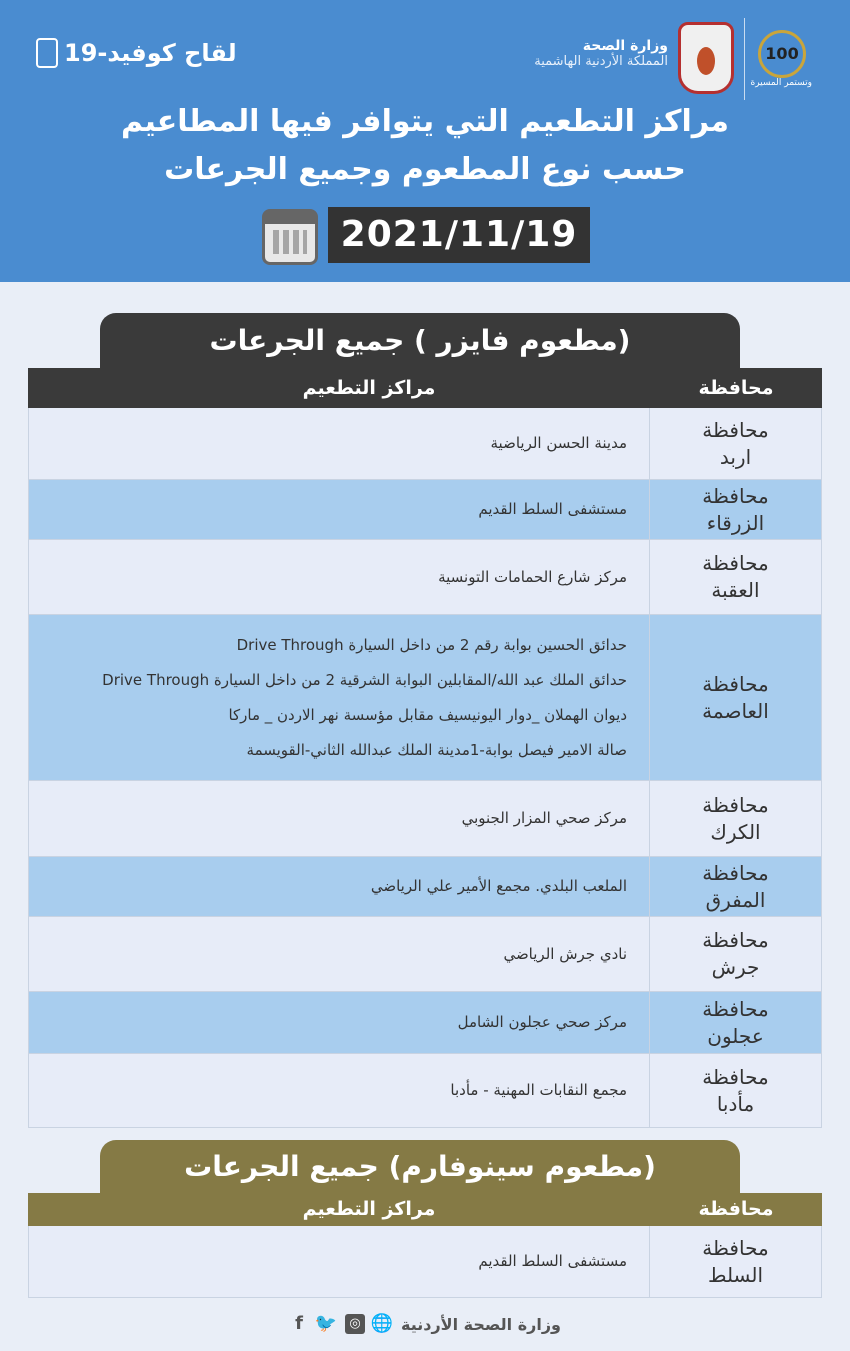  I want to click on centers-cell: الملعب البلدي. مجمع الأمير علي الرياضي, so click(339, 886).